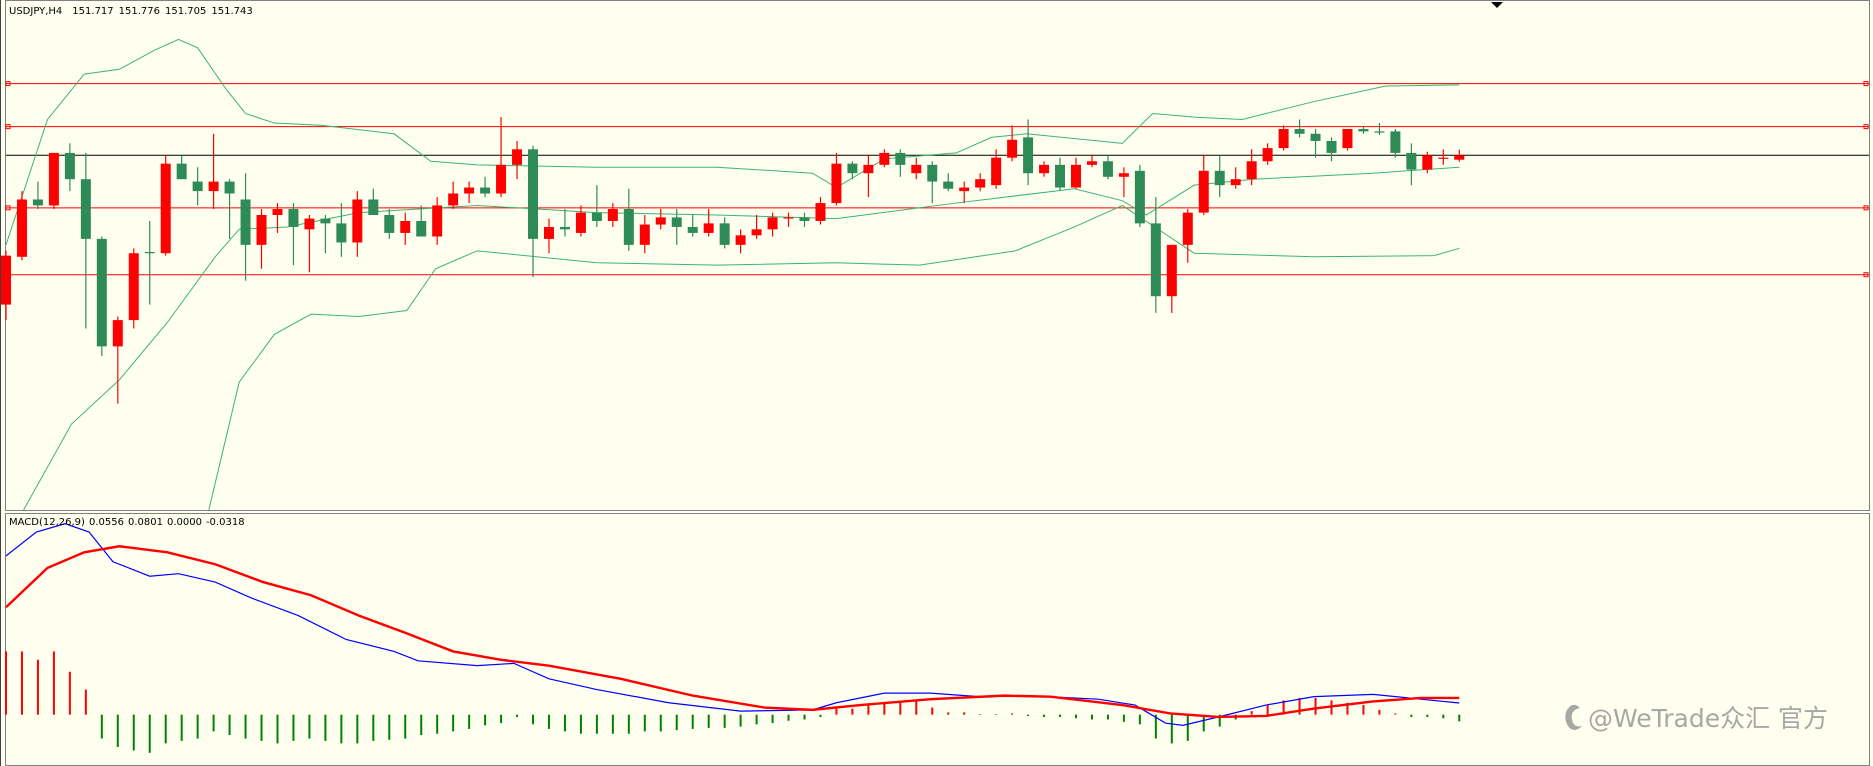  Describe the element at coordinates (92, 11) in the screenshot. I see `open-value: 151.717` at that location.